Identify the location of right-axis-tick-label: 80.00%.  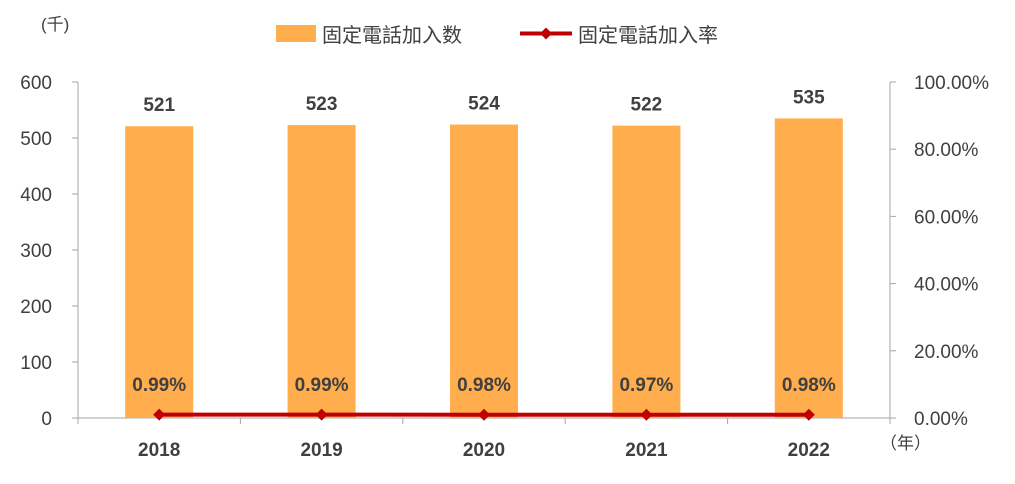
(946, 150).